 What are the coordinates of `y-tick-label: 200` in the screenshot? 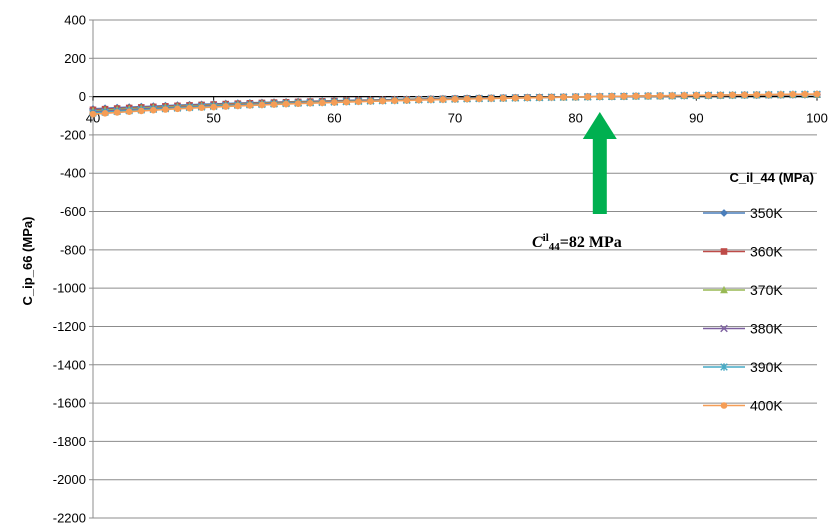 It's located at (75, 58).